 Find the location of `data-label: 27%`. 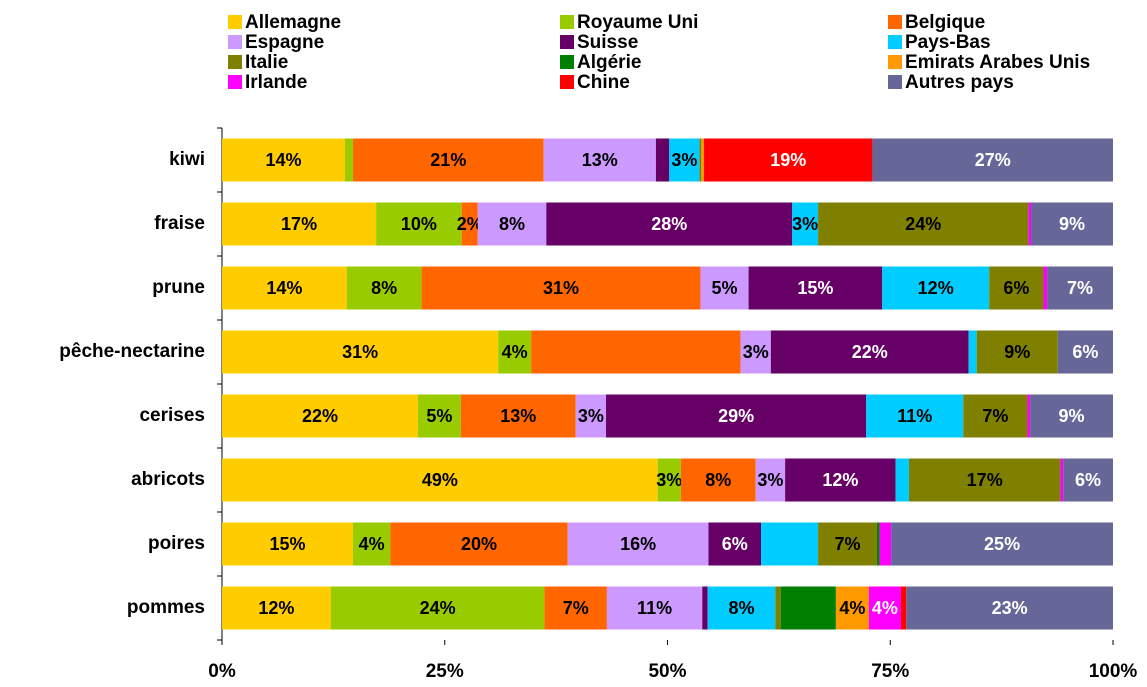

data-label: 27% is located at coordinates (993, 160).